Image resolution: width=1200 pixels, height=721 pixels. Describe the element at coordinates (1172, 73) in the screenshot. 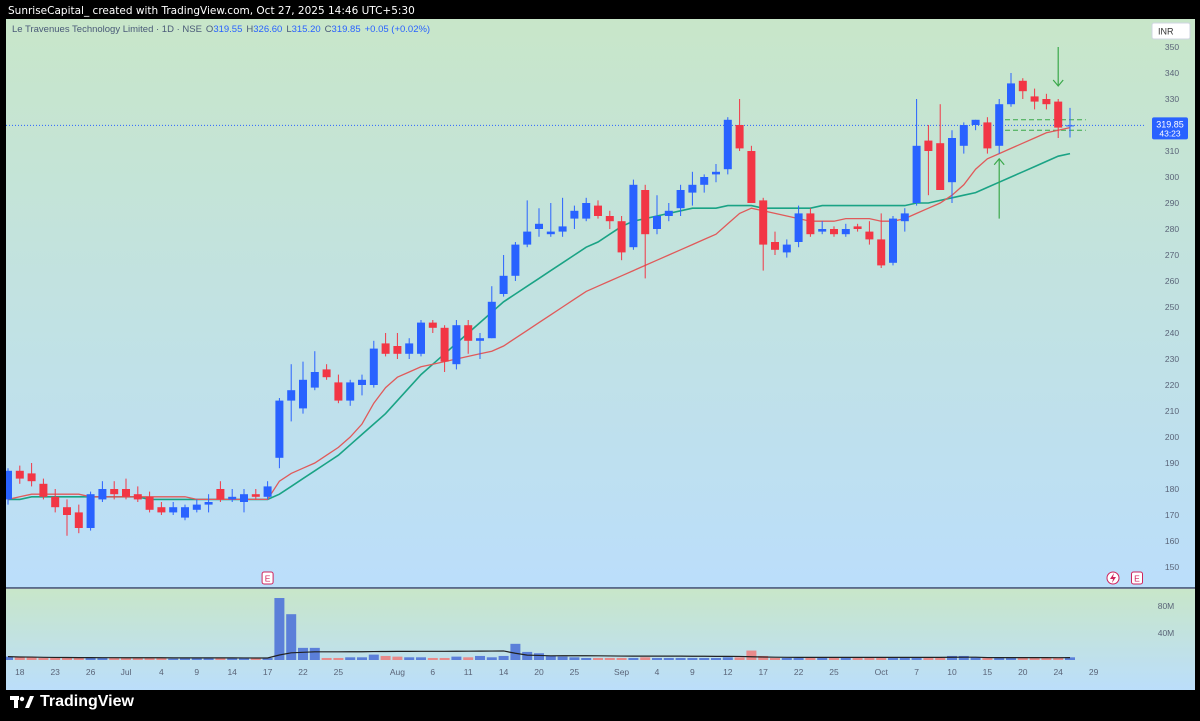

I see `price-tick-label: 340` at that location.